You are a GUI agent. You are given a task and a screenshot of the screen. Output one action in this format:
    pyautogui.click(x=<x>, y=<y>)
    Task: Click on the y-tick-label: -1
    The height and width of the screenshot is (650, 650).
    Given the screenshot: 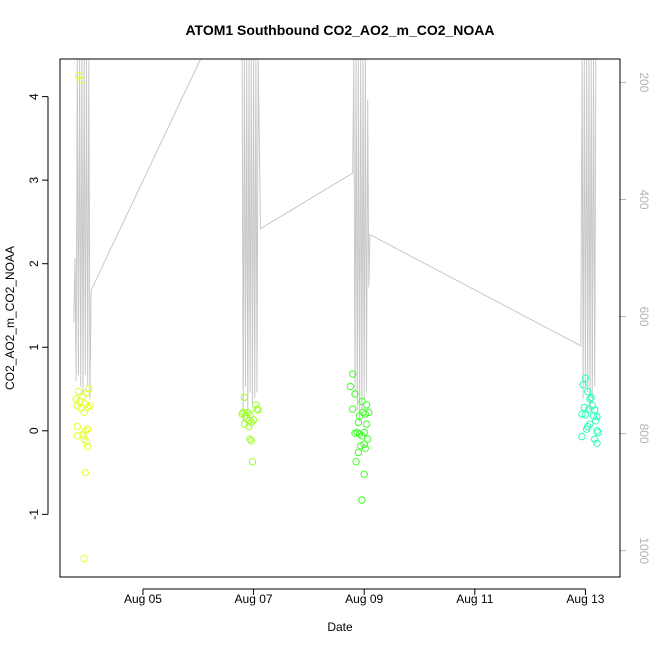 What is the action you would take?
    pyautogui.click(x=34, y=514)
    